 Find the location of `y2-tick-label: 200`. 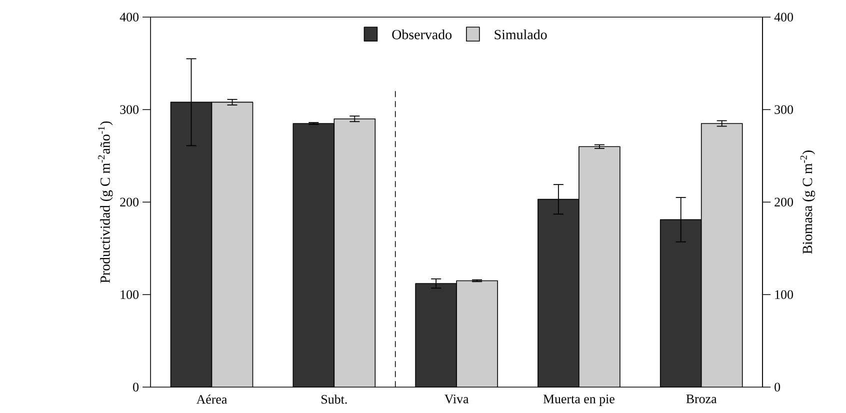

y2-tick-label: 200 is located at coordinates (784, 202).